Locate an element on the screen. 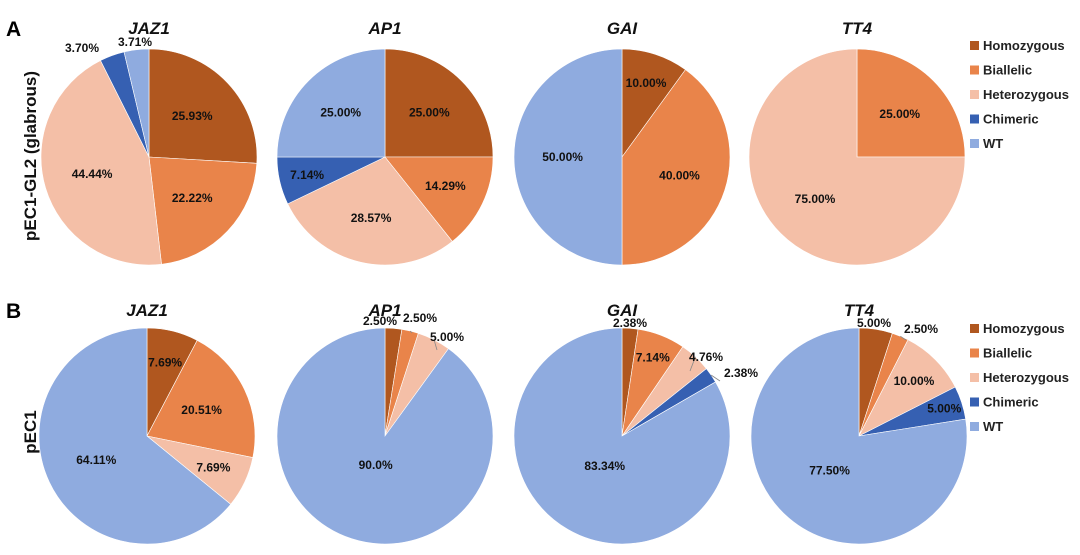 Image resolution: width=1080 pixels, height=555 pixels. slice-label: 28.57% is located at coordinates (371, 218).